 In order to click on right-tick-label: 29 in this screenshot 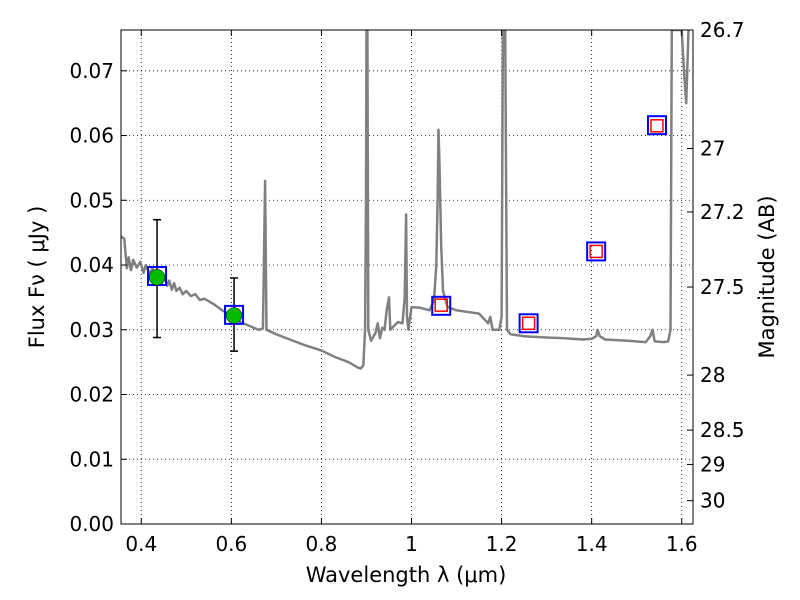, I will do `click(712, 464)`.